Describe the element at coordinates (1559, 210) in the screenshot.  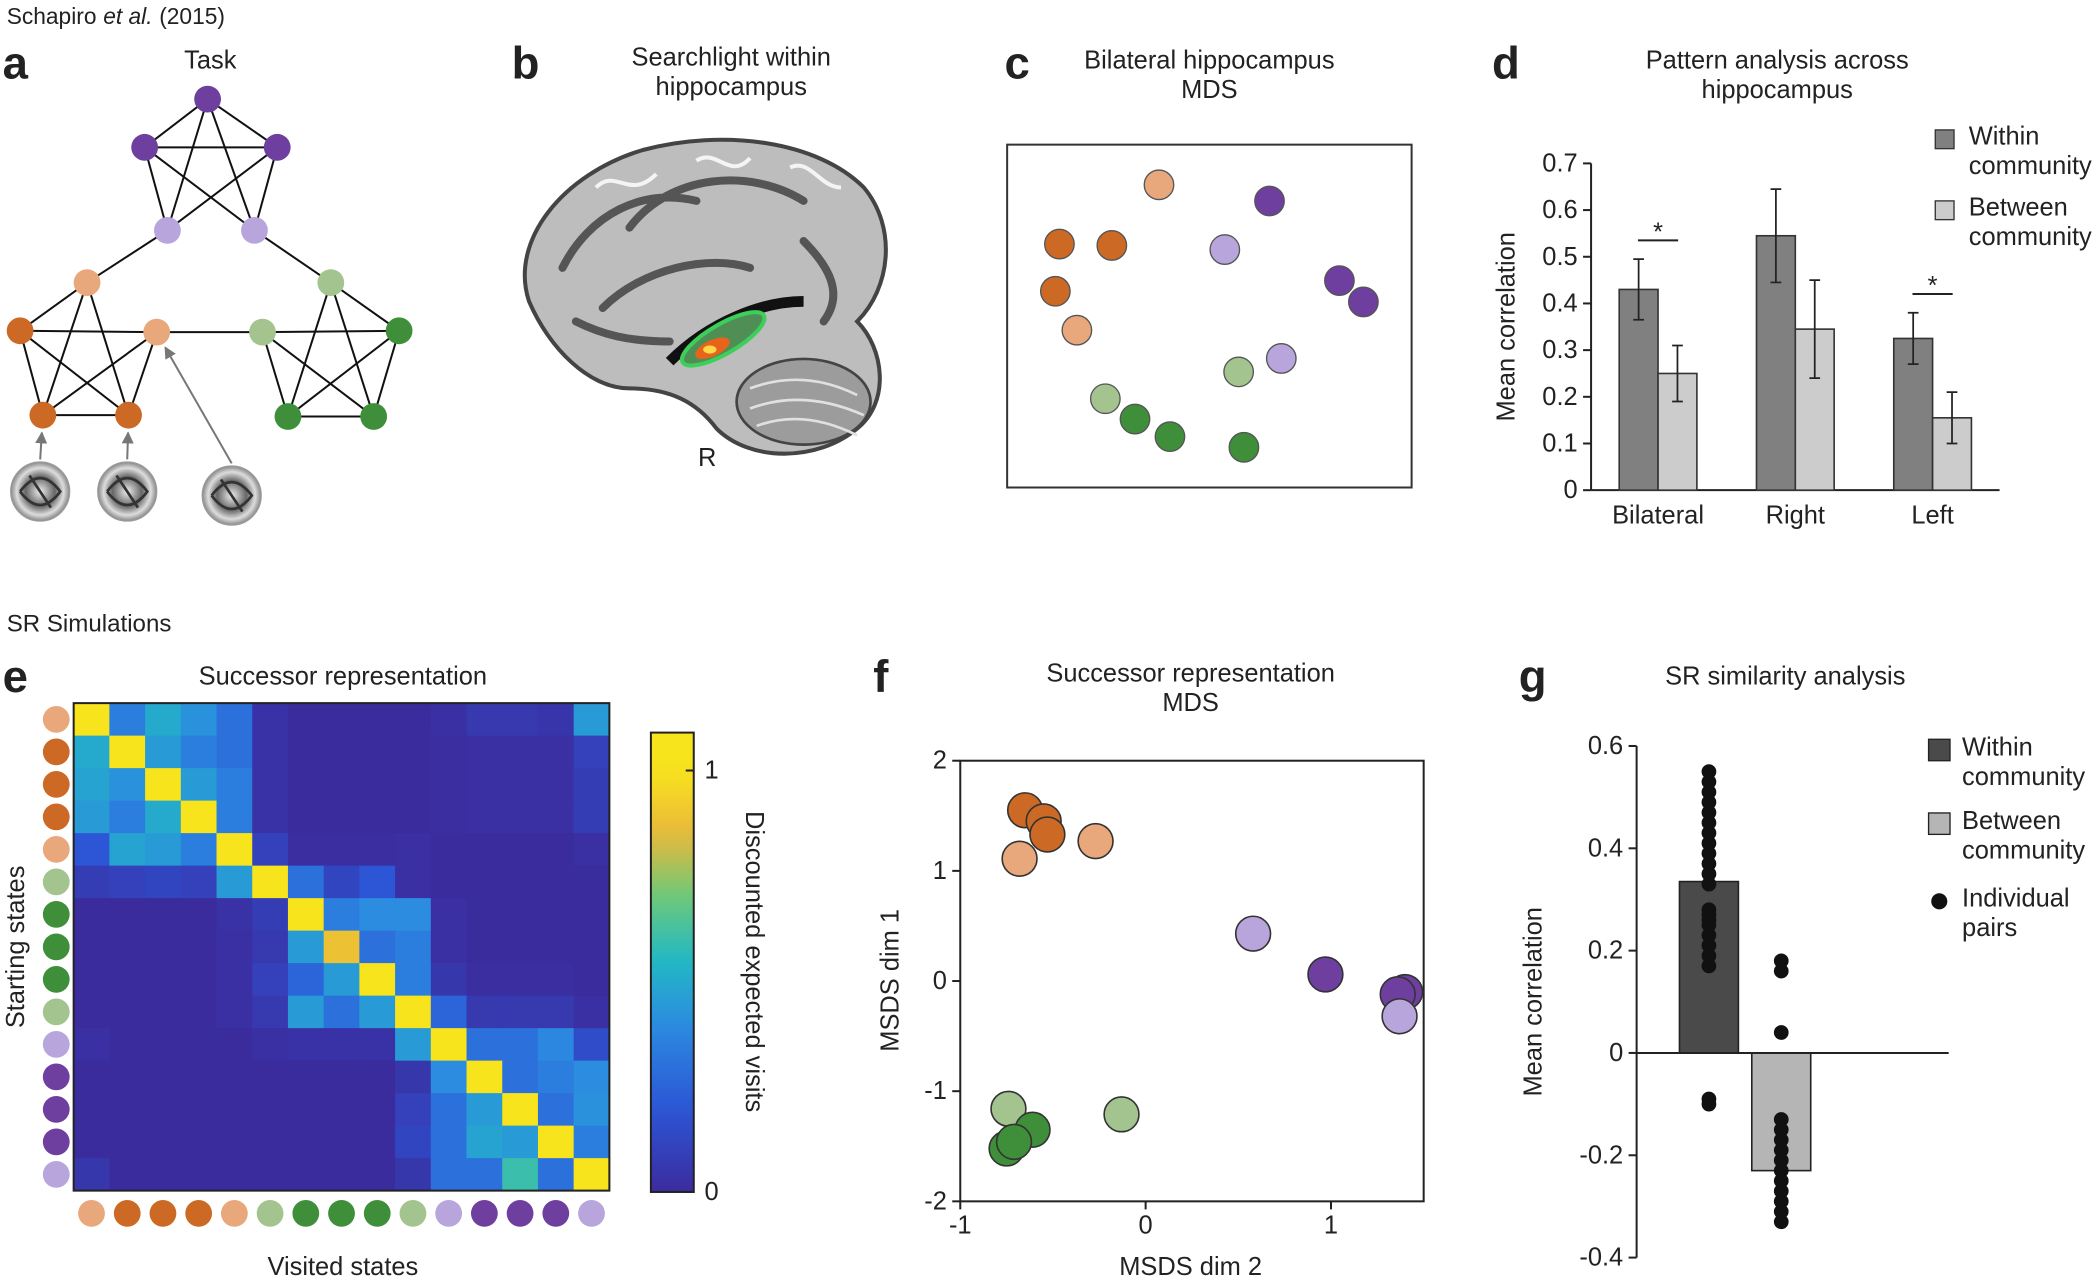
I see `y-tick-label: 0.6` at that location.